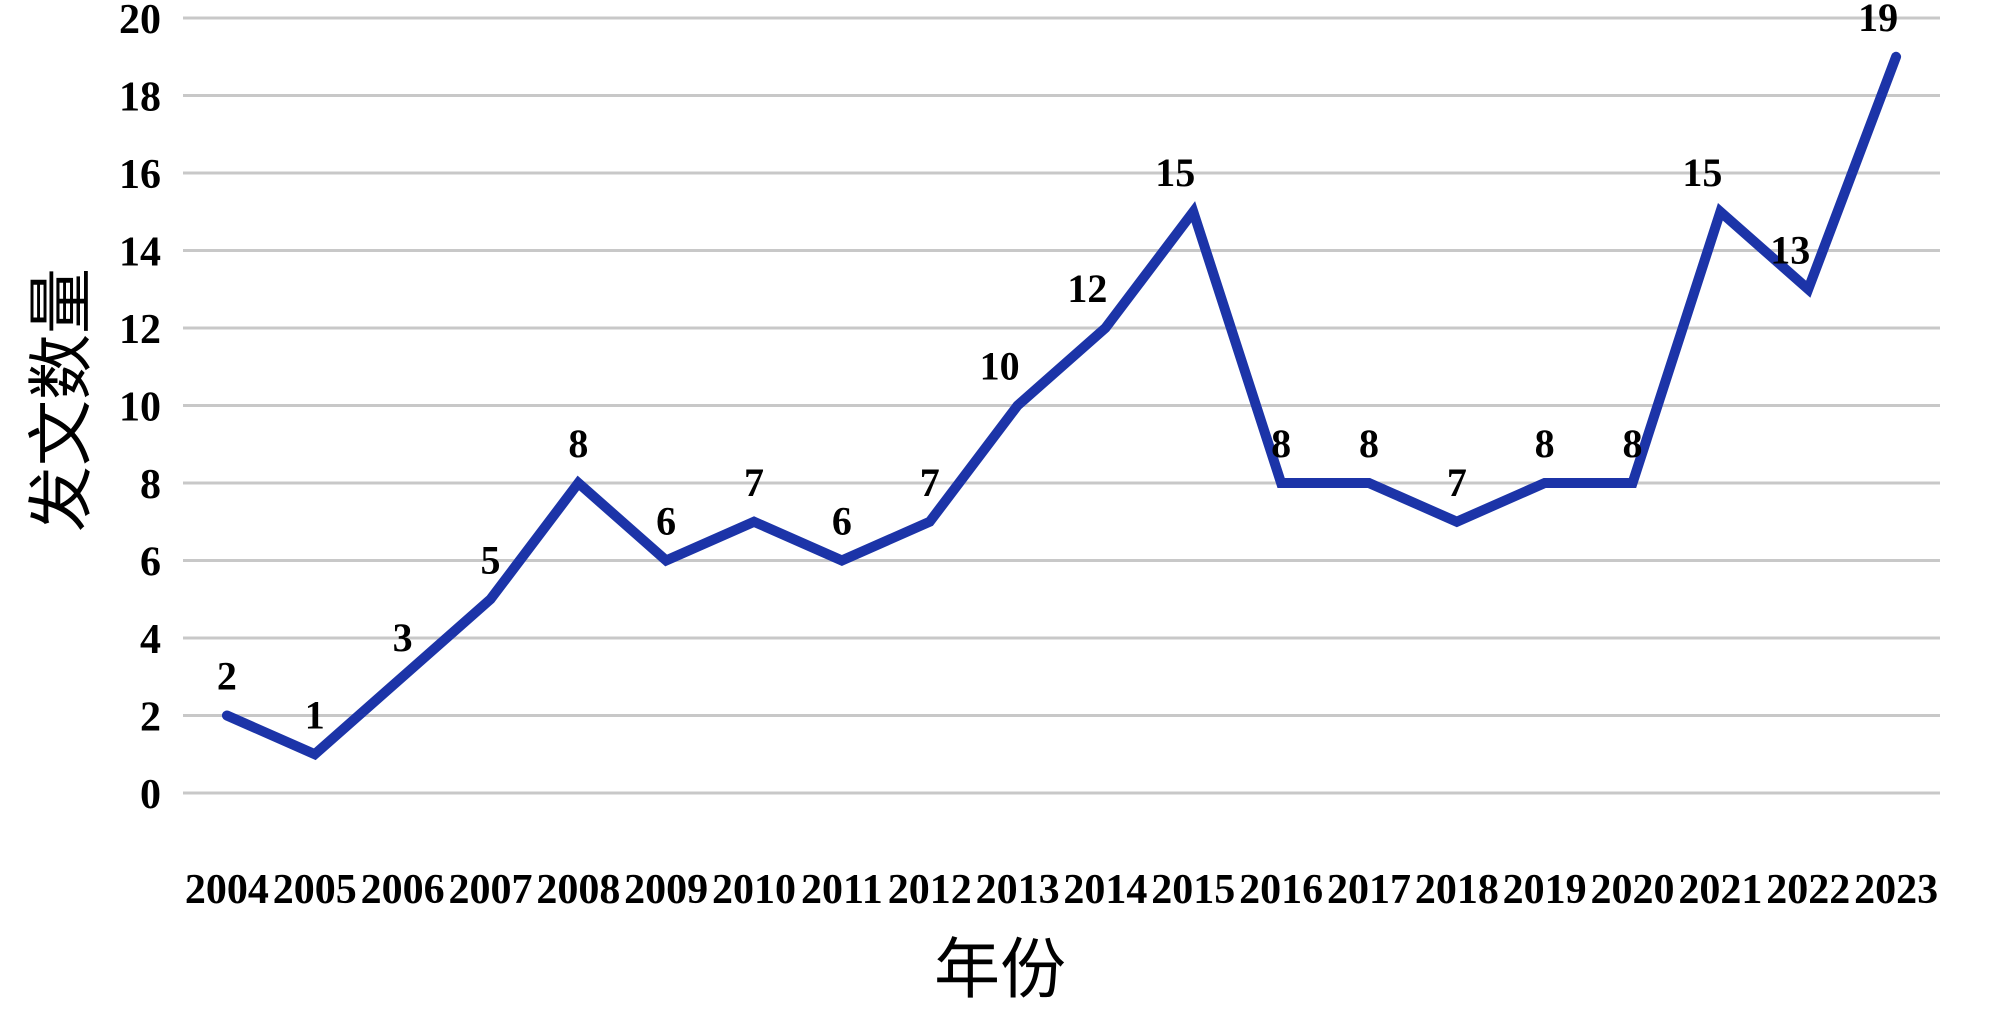 The image size is (2000, 1036). I want to click on data-label: 10, so click(1000, 366).